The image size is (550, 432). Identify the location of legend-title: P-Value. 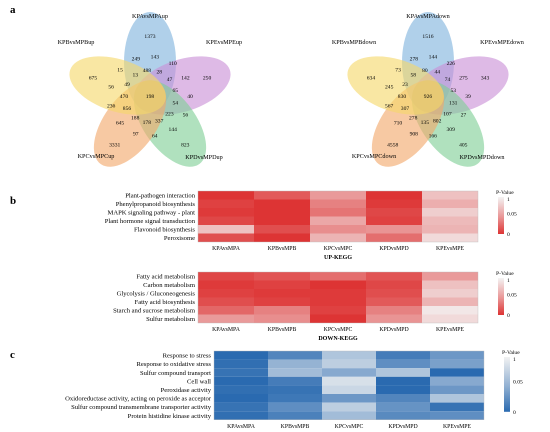
(505, 193).